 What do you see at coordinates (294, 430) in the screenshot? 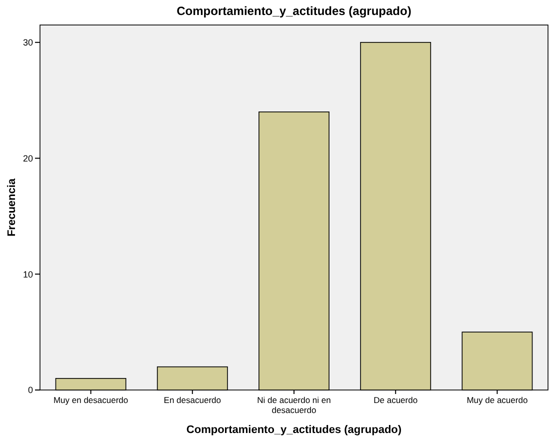
I see `x-axis-title: Comportamiento_y_actitudes (agrupado)` at bounding box center [294, 430].